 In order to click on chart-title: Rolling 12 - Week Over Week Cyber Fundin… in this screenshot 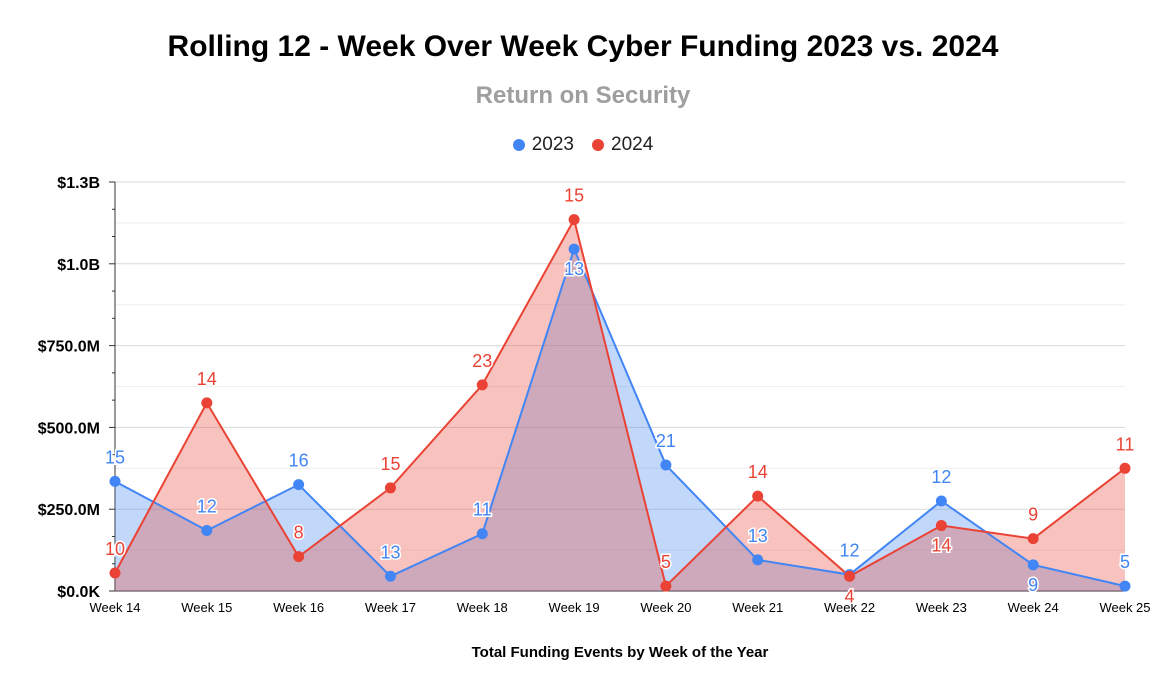, I will do `click(583, 46)`.